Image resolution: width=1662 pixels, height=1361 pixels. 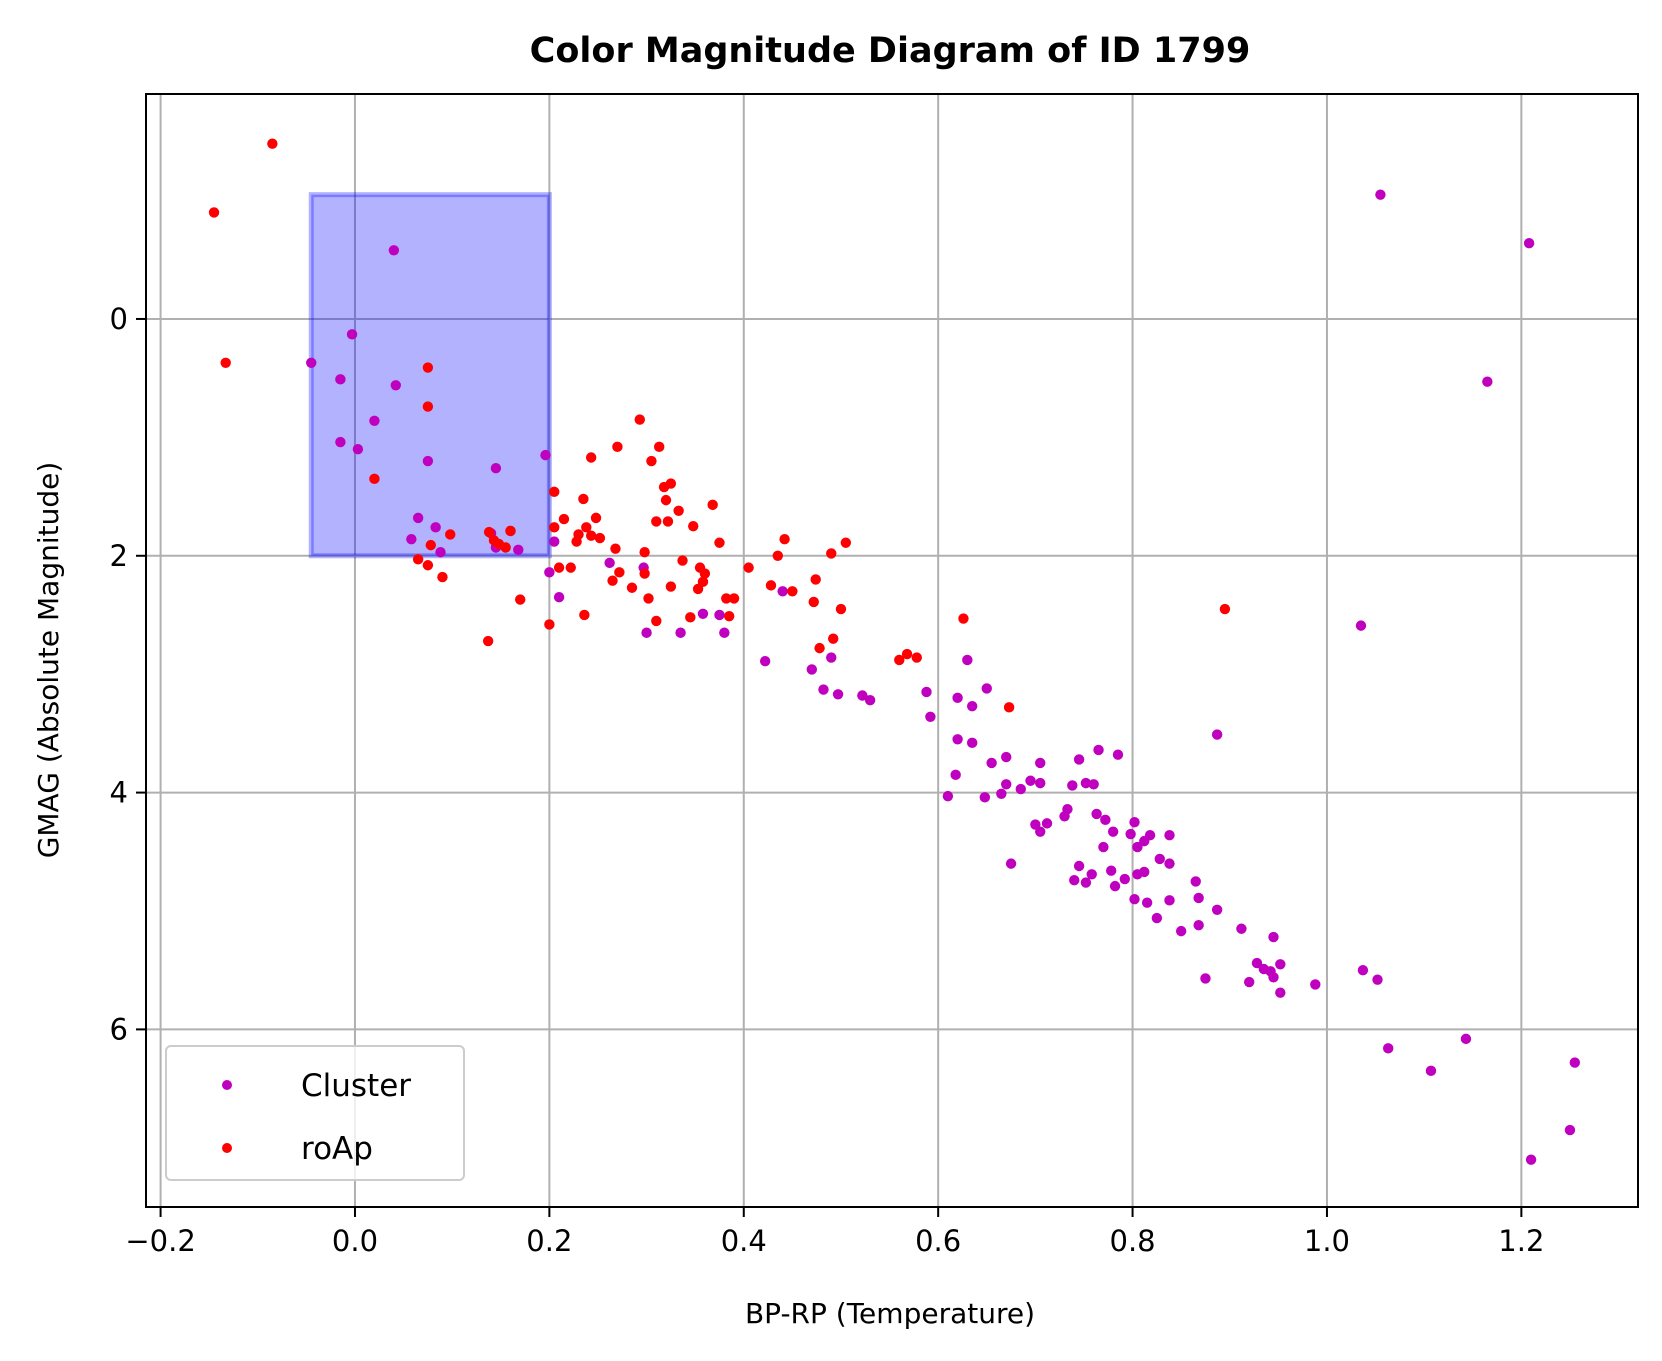 I want to click on y-tick-label: 4, so click(x=119, y=793).